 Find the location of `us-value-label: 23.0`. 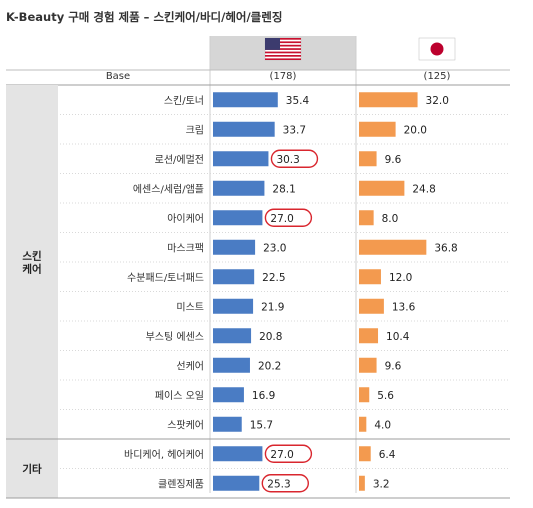

us-value-label: 23.0 is located at coordinates (274, 248).